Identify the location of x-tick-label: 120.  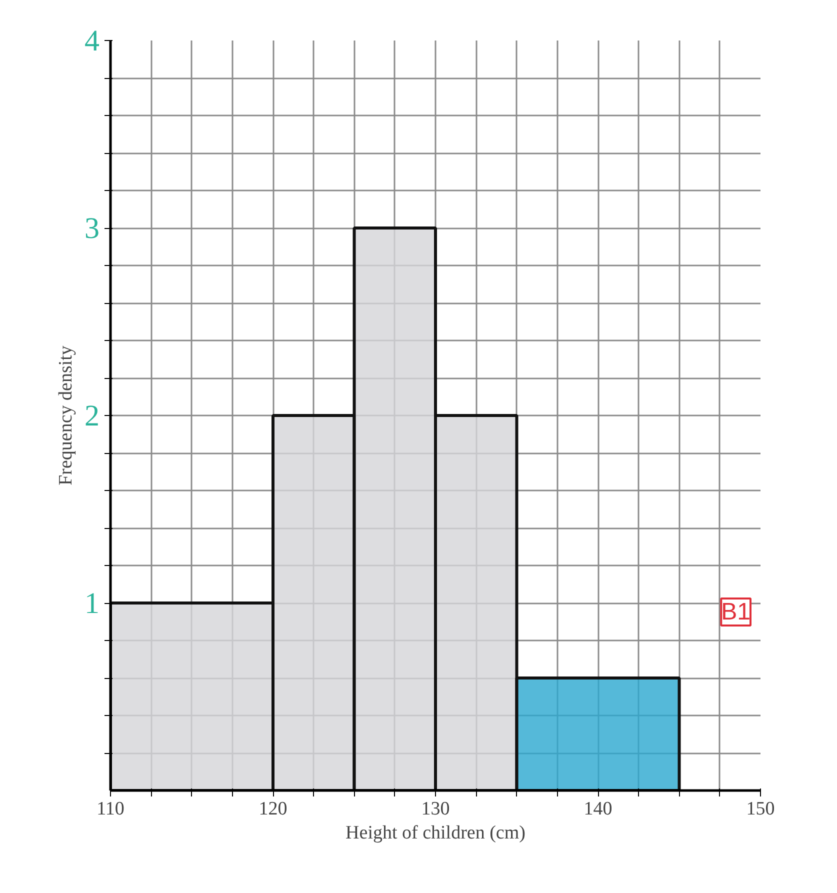
(273, 809).